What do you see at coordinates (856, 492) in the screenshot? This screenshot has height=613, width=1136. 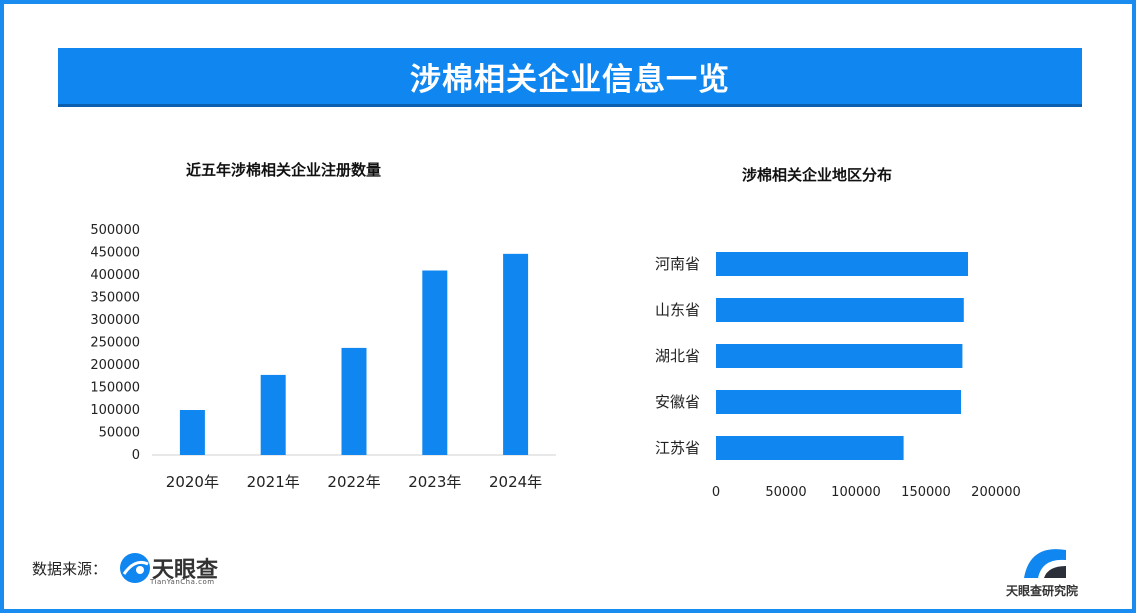 I see `hbar-x-tick-label: 100000` at bounding box center [856, 492].